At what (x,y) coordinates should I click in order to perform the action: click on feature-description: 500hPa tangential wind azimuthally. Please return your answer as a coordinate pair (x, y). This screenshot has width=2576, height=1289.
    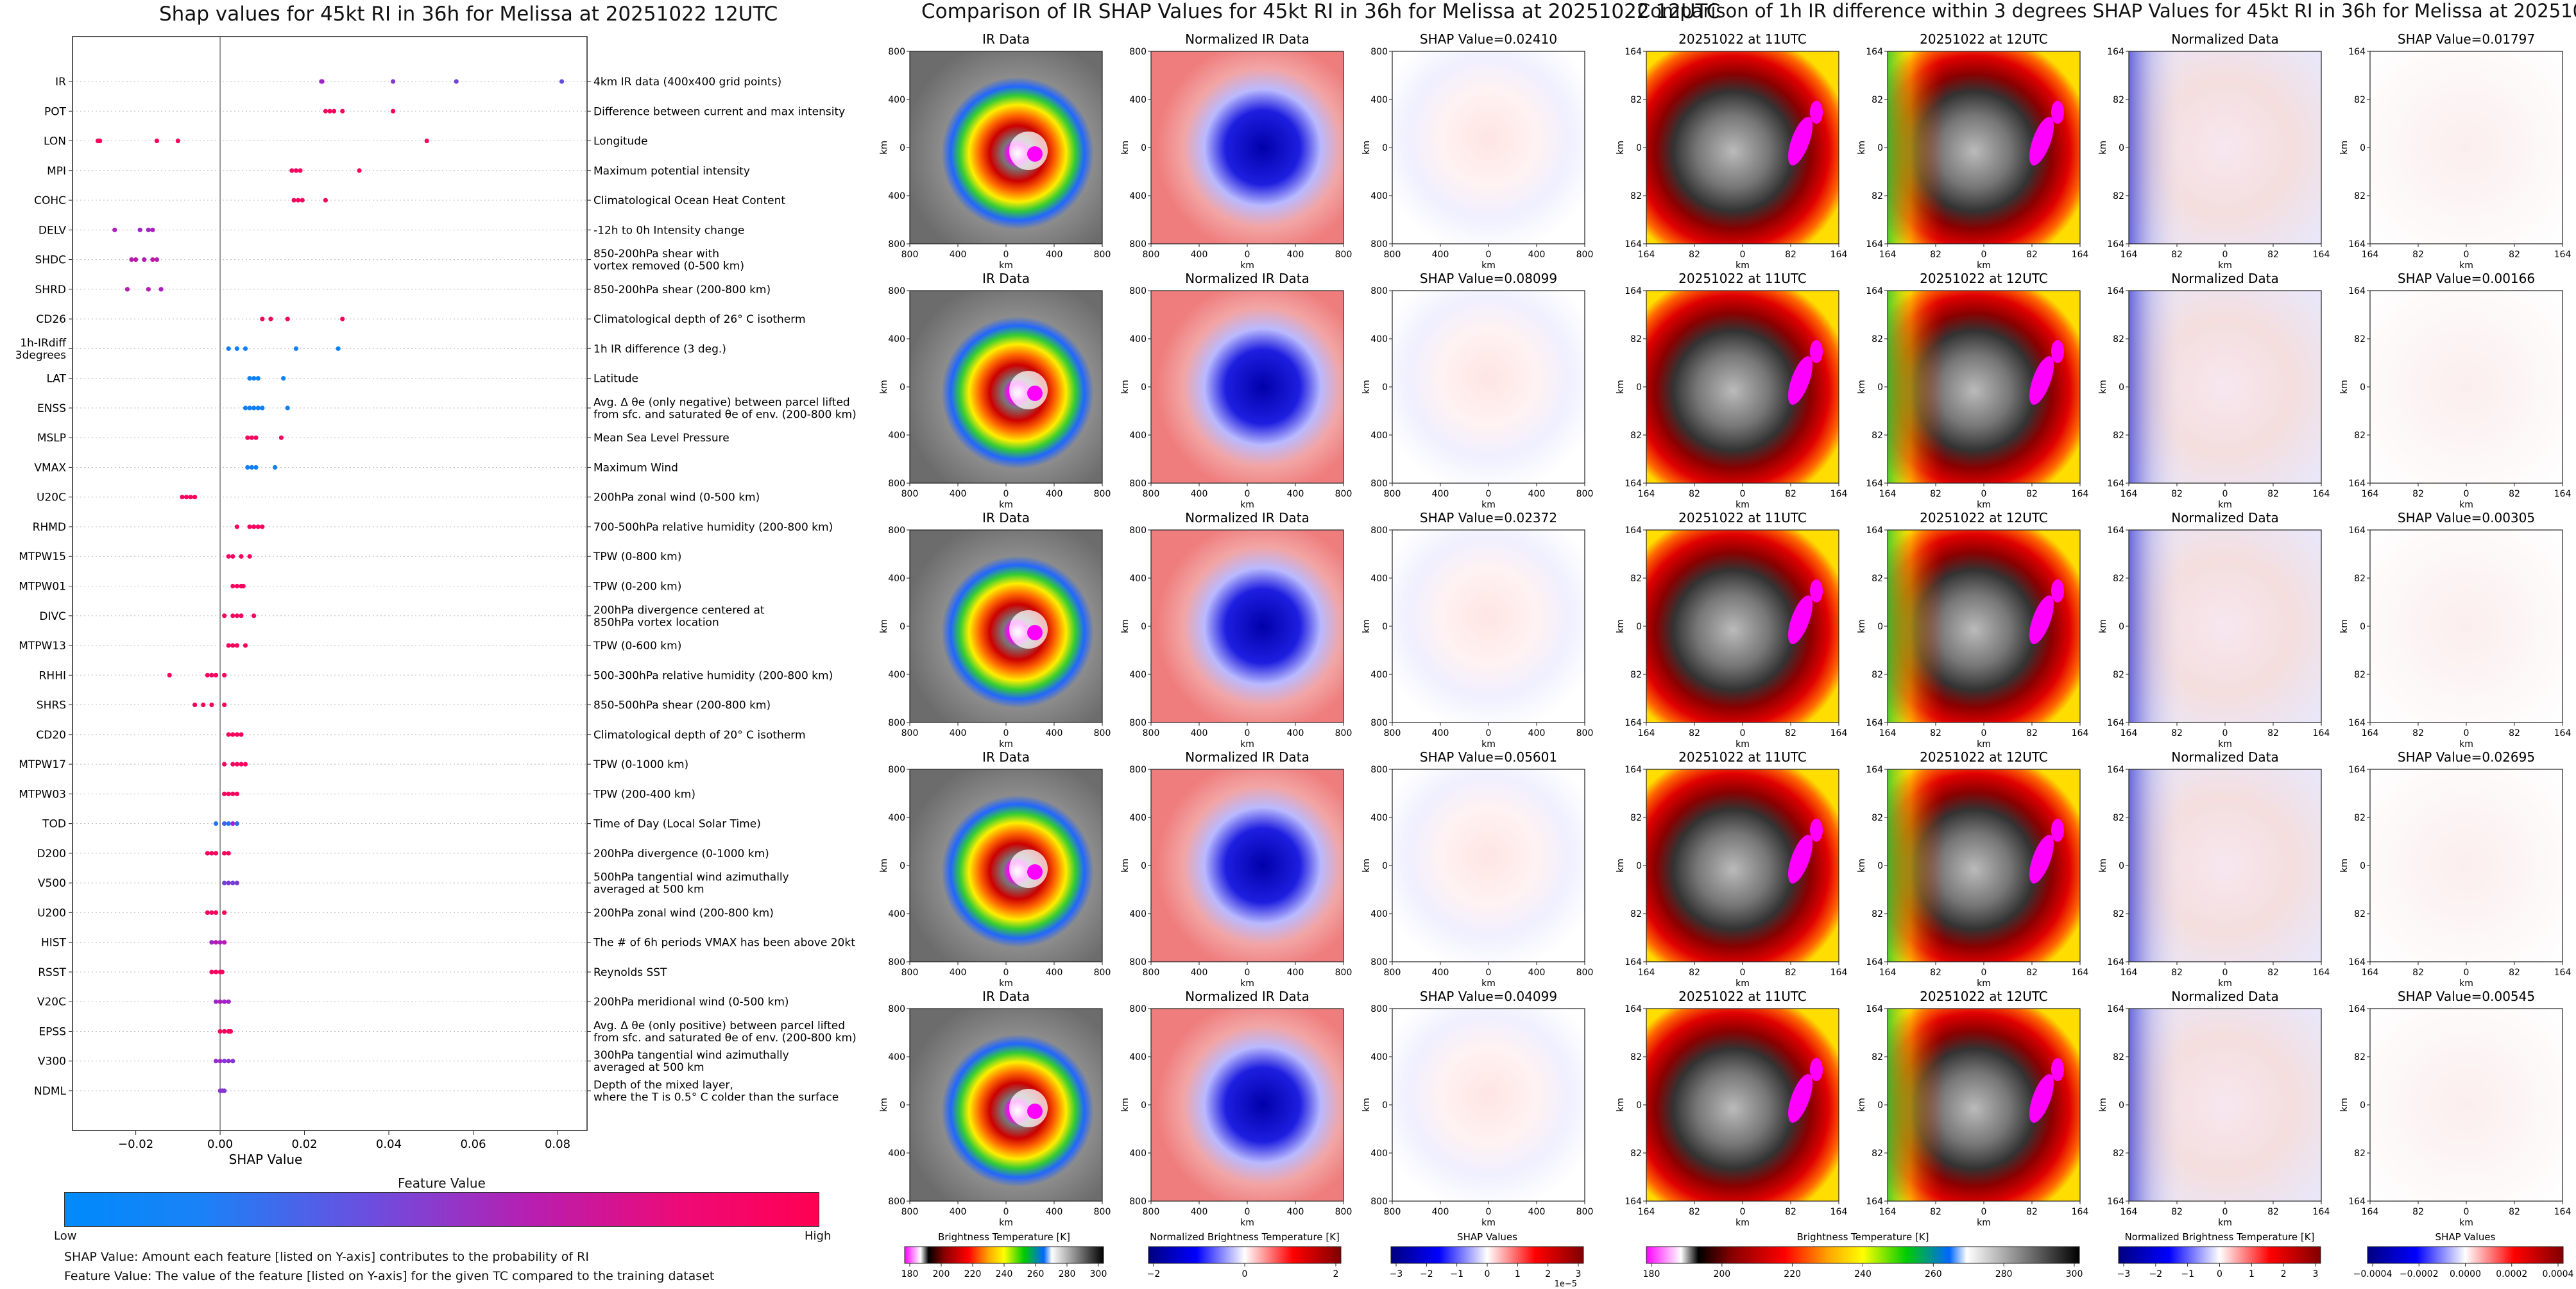
    Looking at the image, I should click on (691, 878).